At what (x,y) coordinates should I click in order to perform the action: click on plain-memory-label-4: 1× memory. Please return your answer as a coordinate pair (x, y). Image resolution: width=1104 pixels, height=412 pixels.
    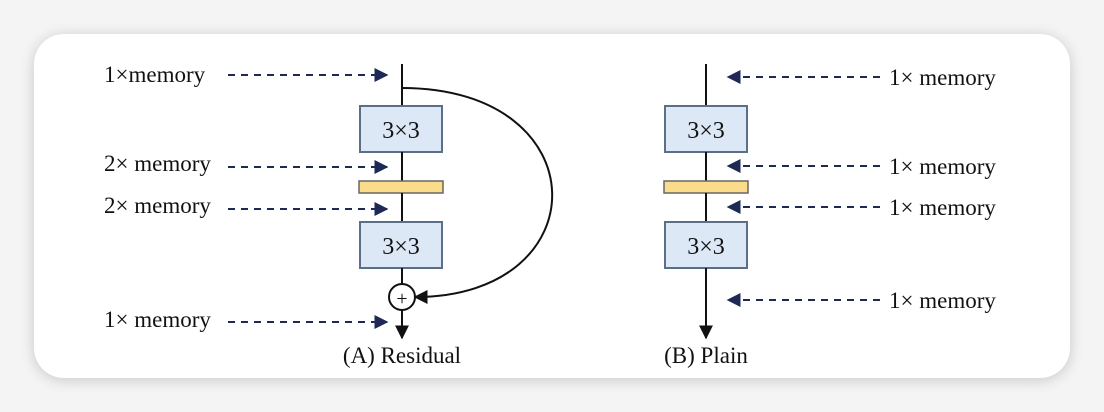
    Looking at the image, I should click on (942, 300).